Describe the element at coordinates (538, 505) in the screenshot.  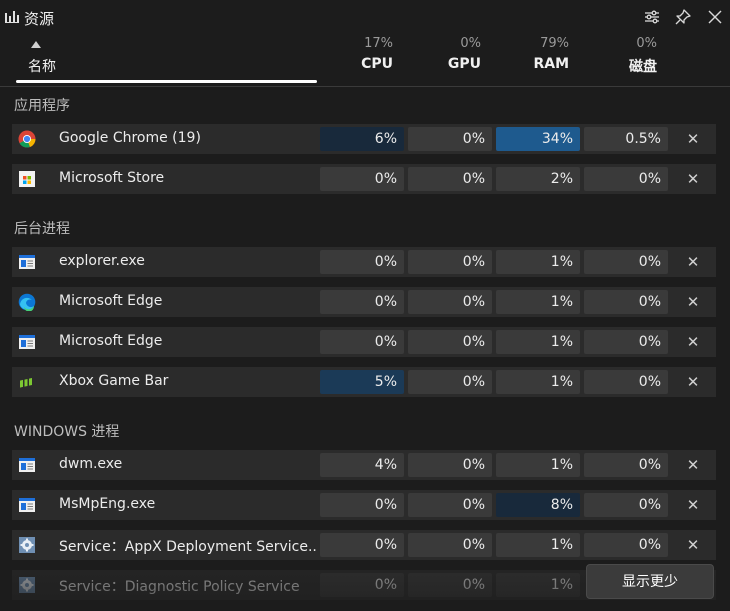
I see `ram-value: 8%` at that location.